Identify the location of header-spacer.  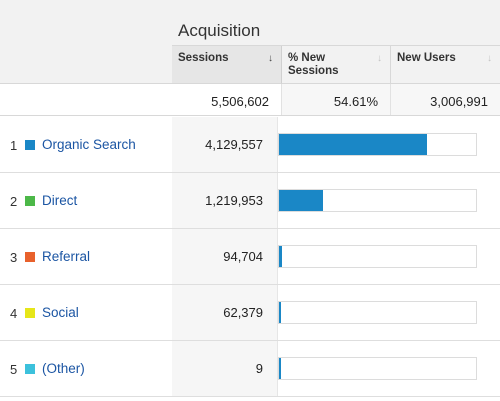
(86, 42).